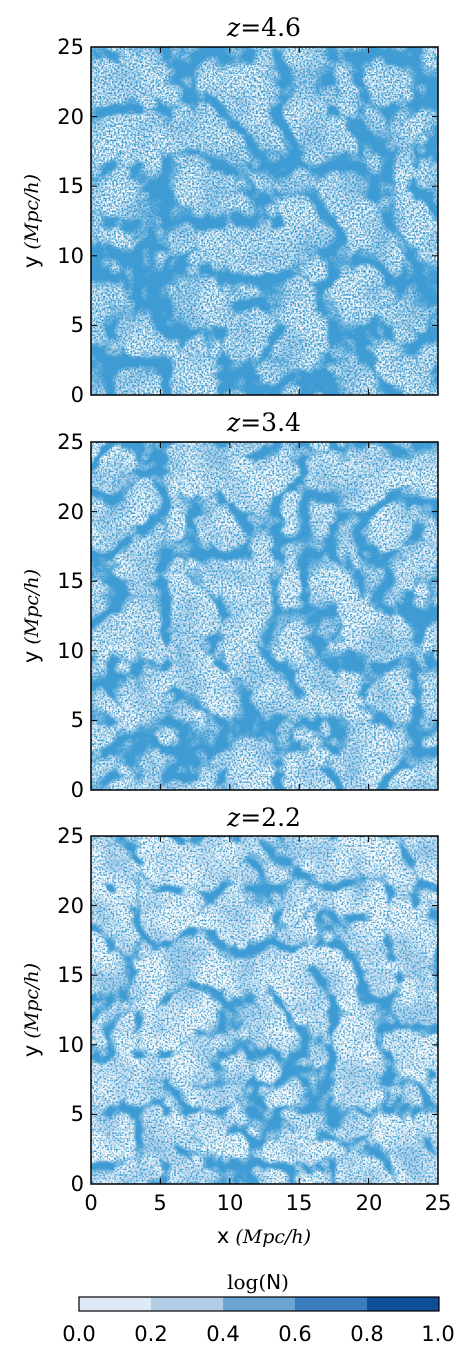  I want to click on panel-3-ylabel-var: y, so click(31, 1051).